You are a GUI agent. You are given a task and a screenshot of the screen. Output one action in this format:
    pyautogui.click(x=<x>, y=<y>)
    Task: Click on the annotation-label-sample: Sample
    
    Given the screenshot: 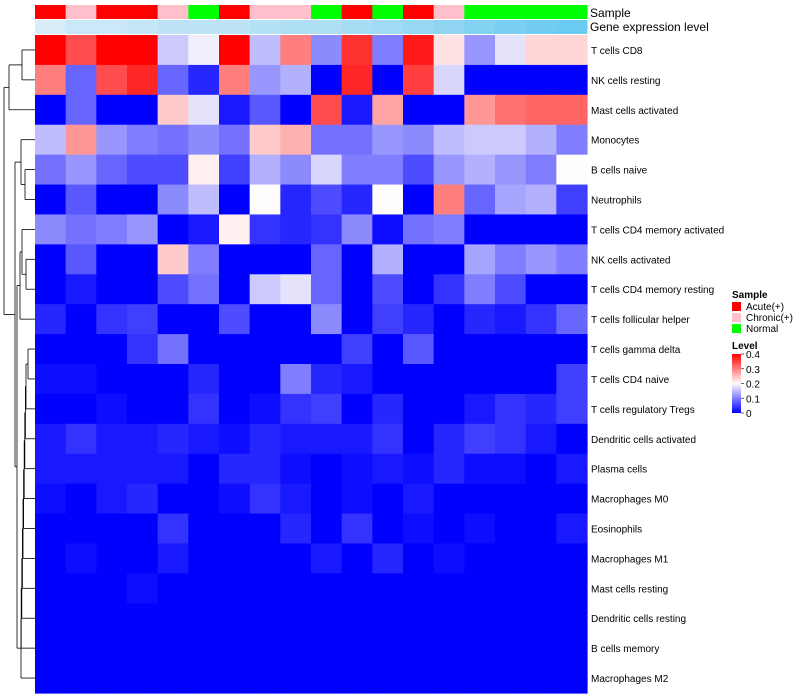 What is the action you would take?
    pyautogui.click(x=610, y=13)
    